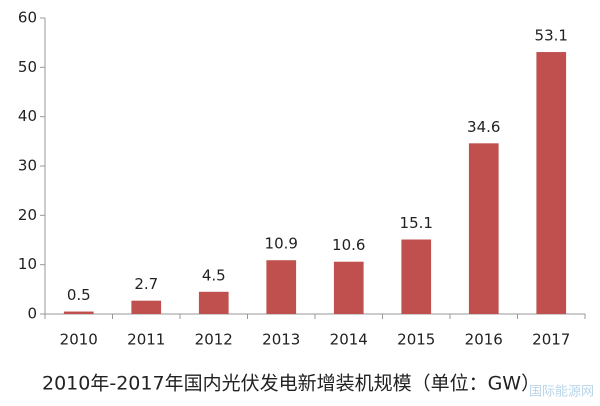 Image resolution: width=600 pixels, height=406 pixels. I want to click on y-tick-label: 0, so click(32, 314).